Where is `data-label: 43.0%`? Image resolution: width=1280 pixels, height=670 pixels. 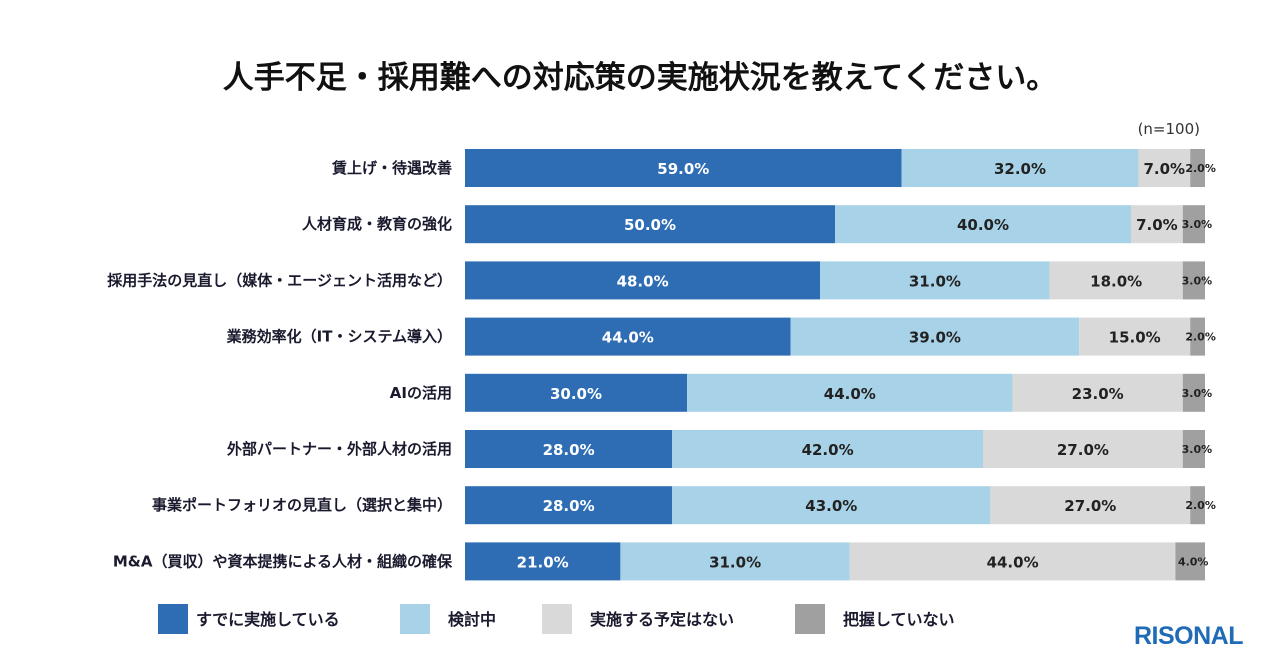
data-label: 43.0% is located at coordinates (831, 506).